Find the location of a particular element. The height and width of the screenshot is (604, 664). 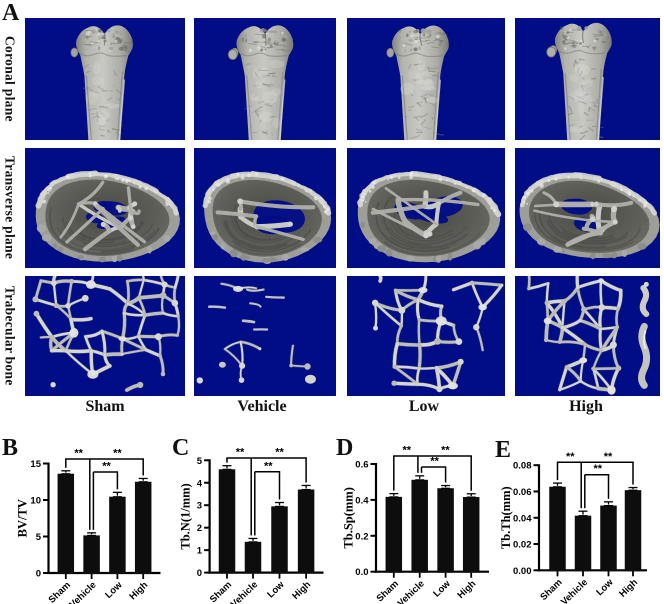

microct-transverse-low is located at coordinates (426, 208).